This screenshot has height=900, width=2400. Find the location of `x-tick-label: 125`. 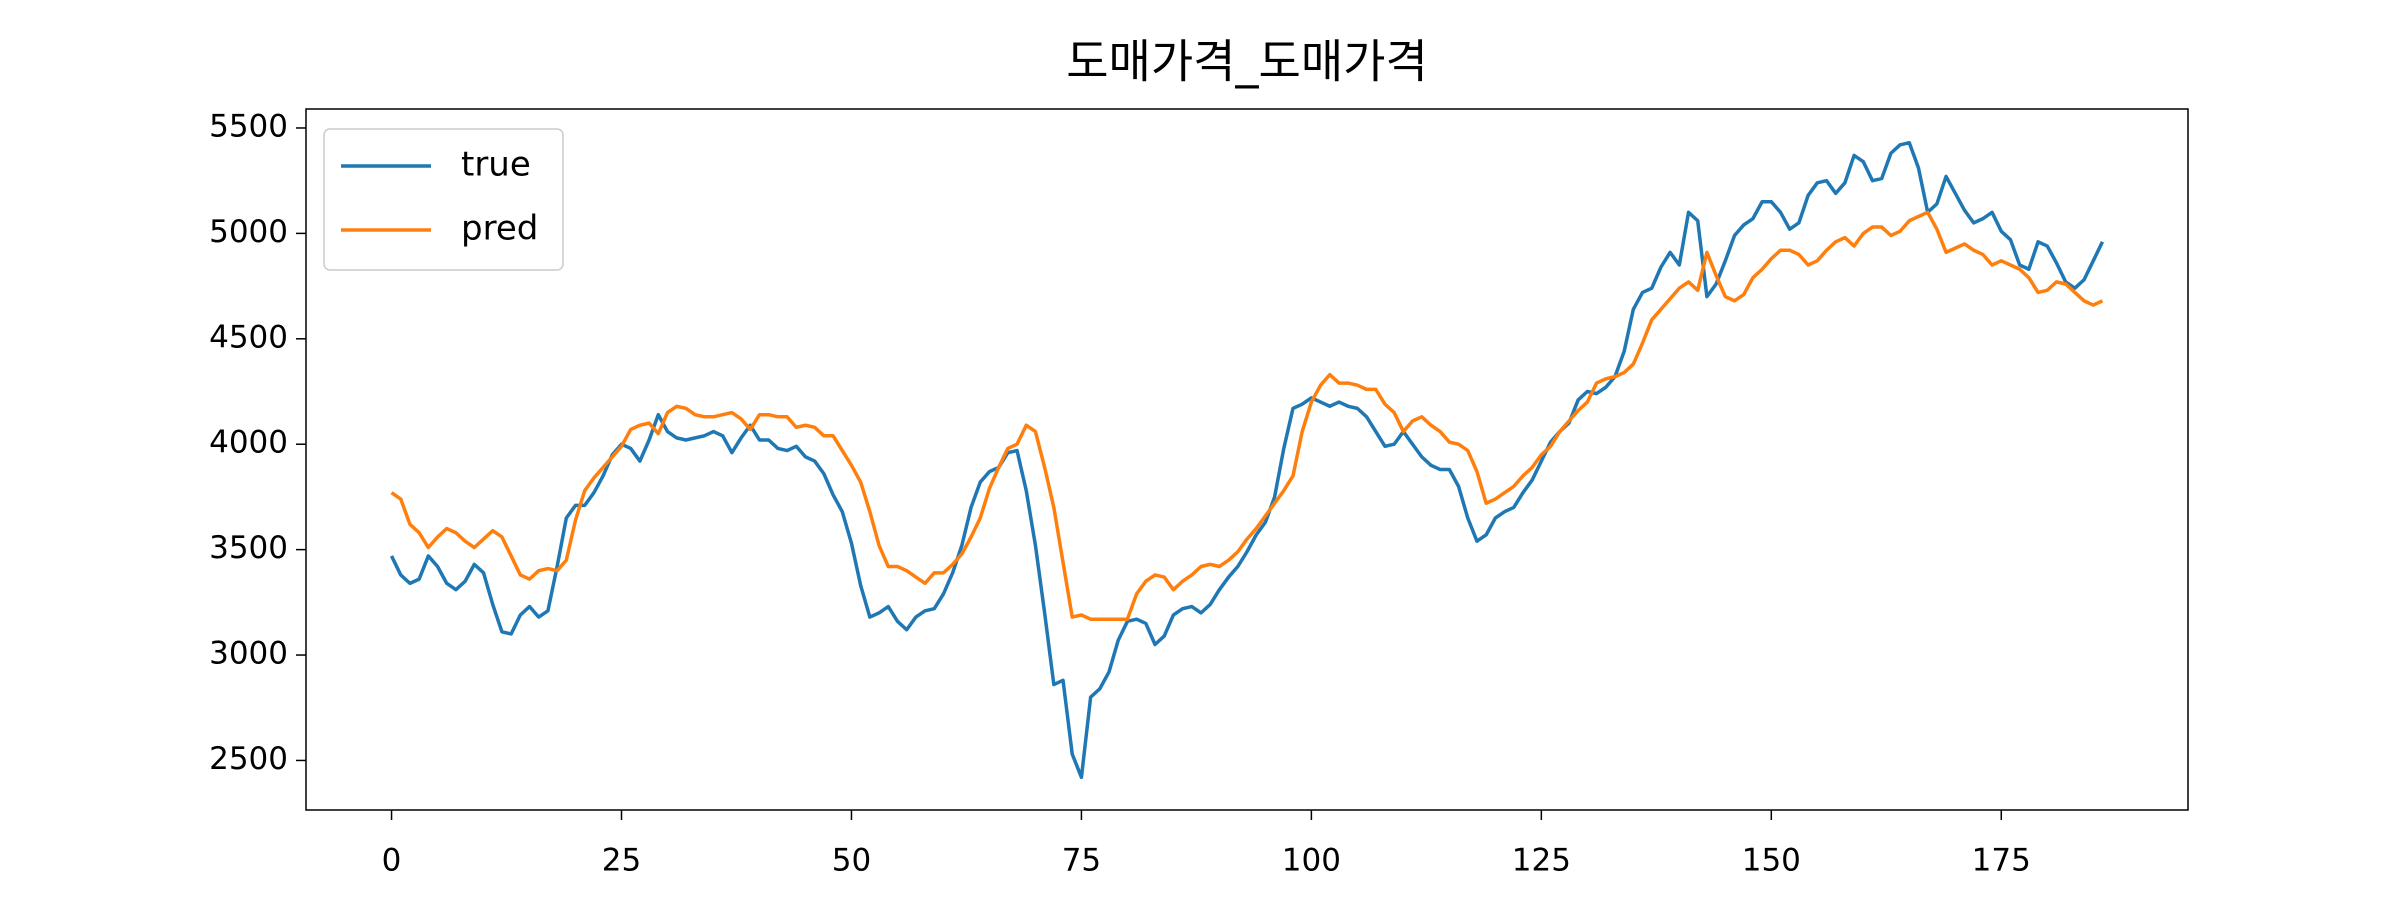

x-tick-label: 125 is located at coordinates (1541, 861).